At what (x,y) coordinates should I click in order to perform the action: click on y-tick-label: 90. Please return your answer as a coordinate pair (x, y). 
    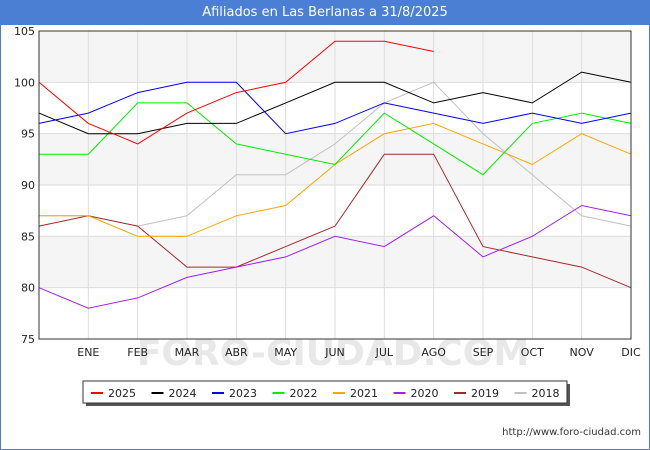
    Looking at the image, I should click on (28, 185).